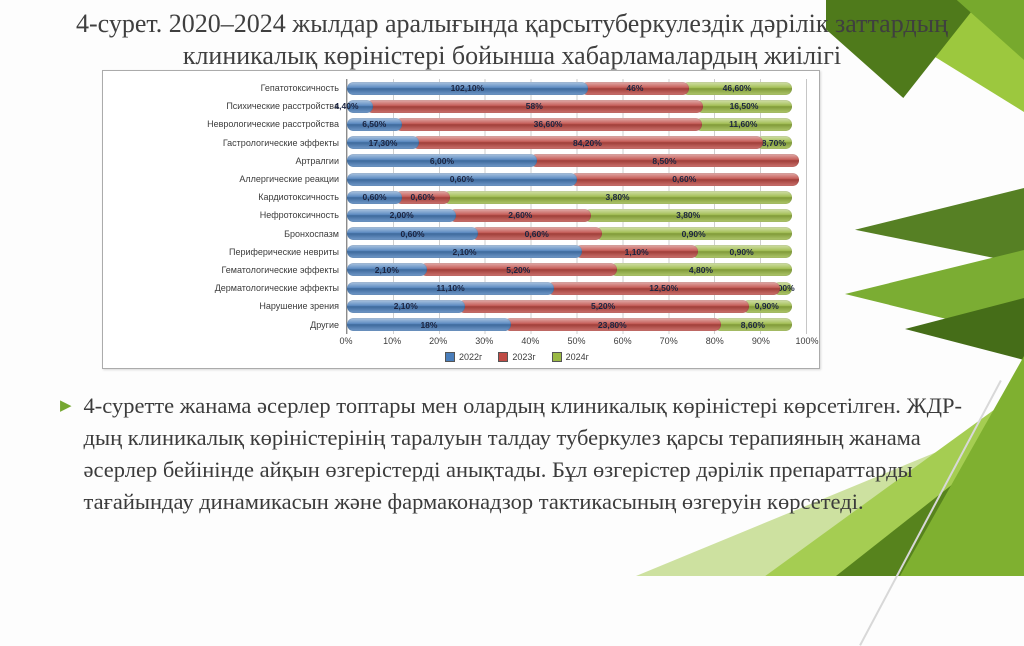 The image size is (1024, 646). I want to click on bar-segment-2024г: 16,50%, so click(744, 106).